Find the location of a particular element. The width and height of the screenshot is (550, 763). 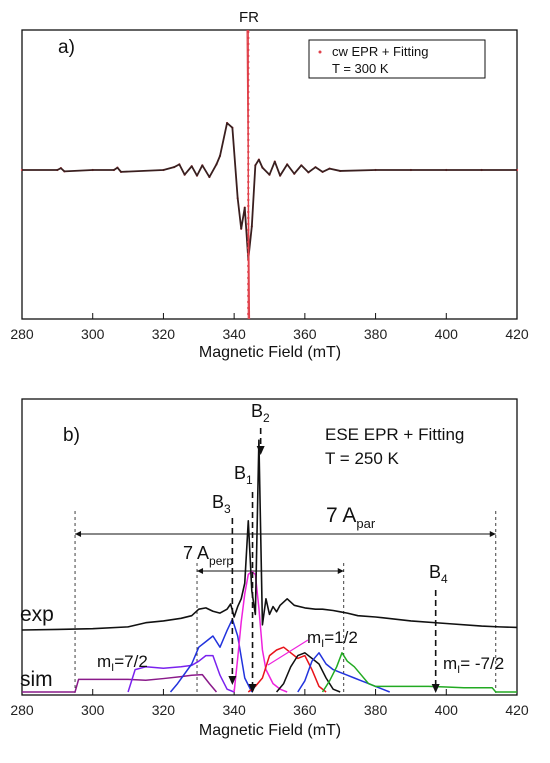

mi-1-2-label: mI=1/2 is located at coordinates (332, 639).